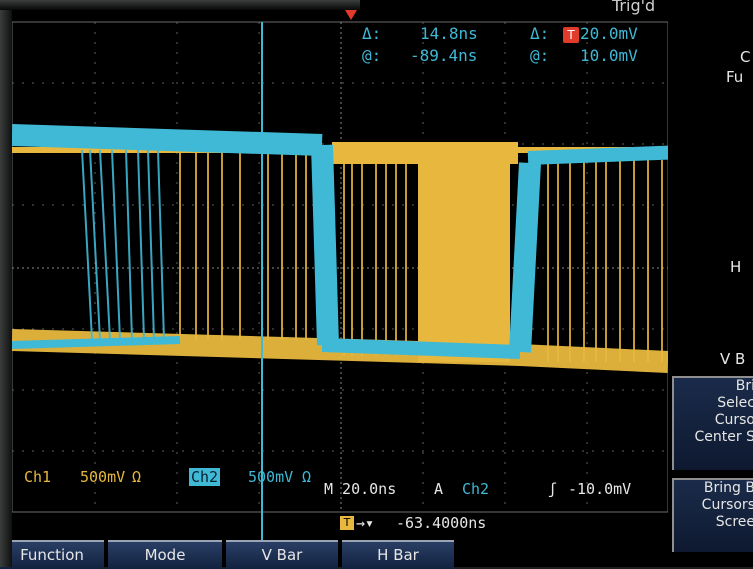 The height and width of the screenshot is (569, 753). I want to click on screen-bezel-left, so click(6, 283).